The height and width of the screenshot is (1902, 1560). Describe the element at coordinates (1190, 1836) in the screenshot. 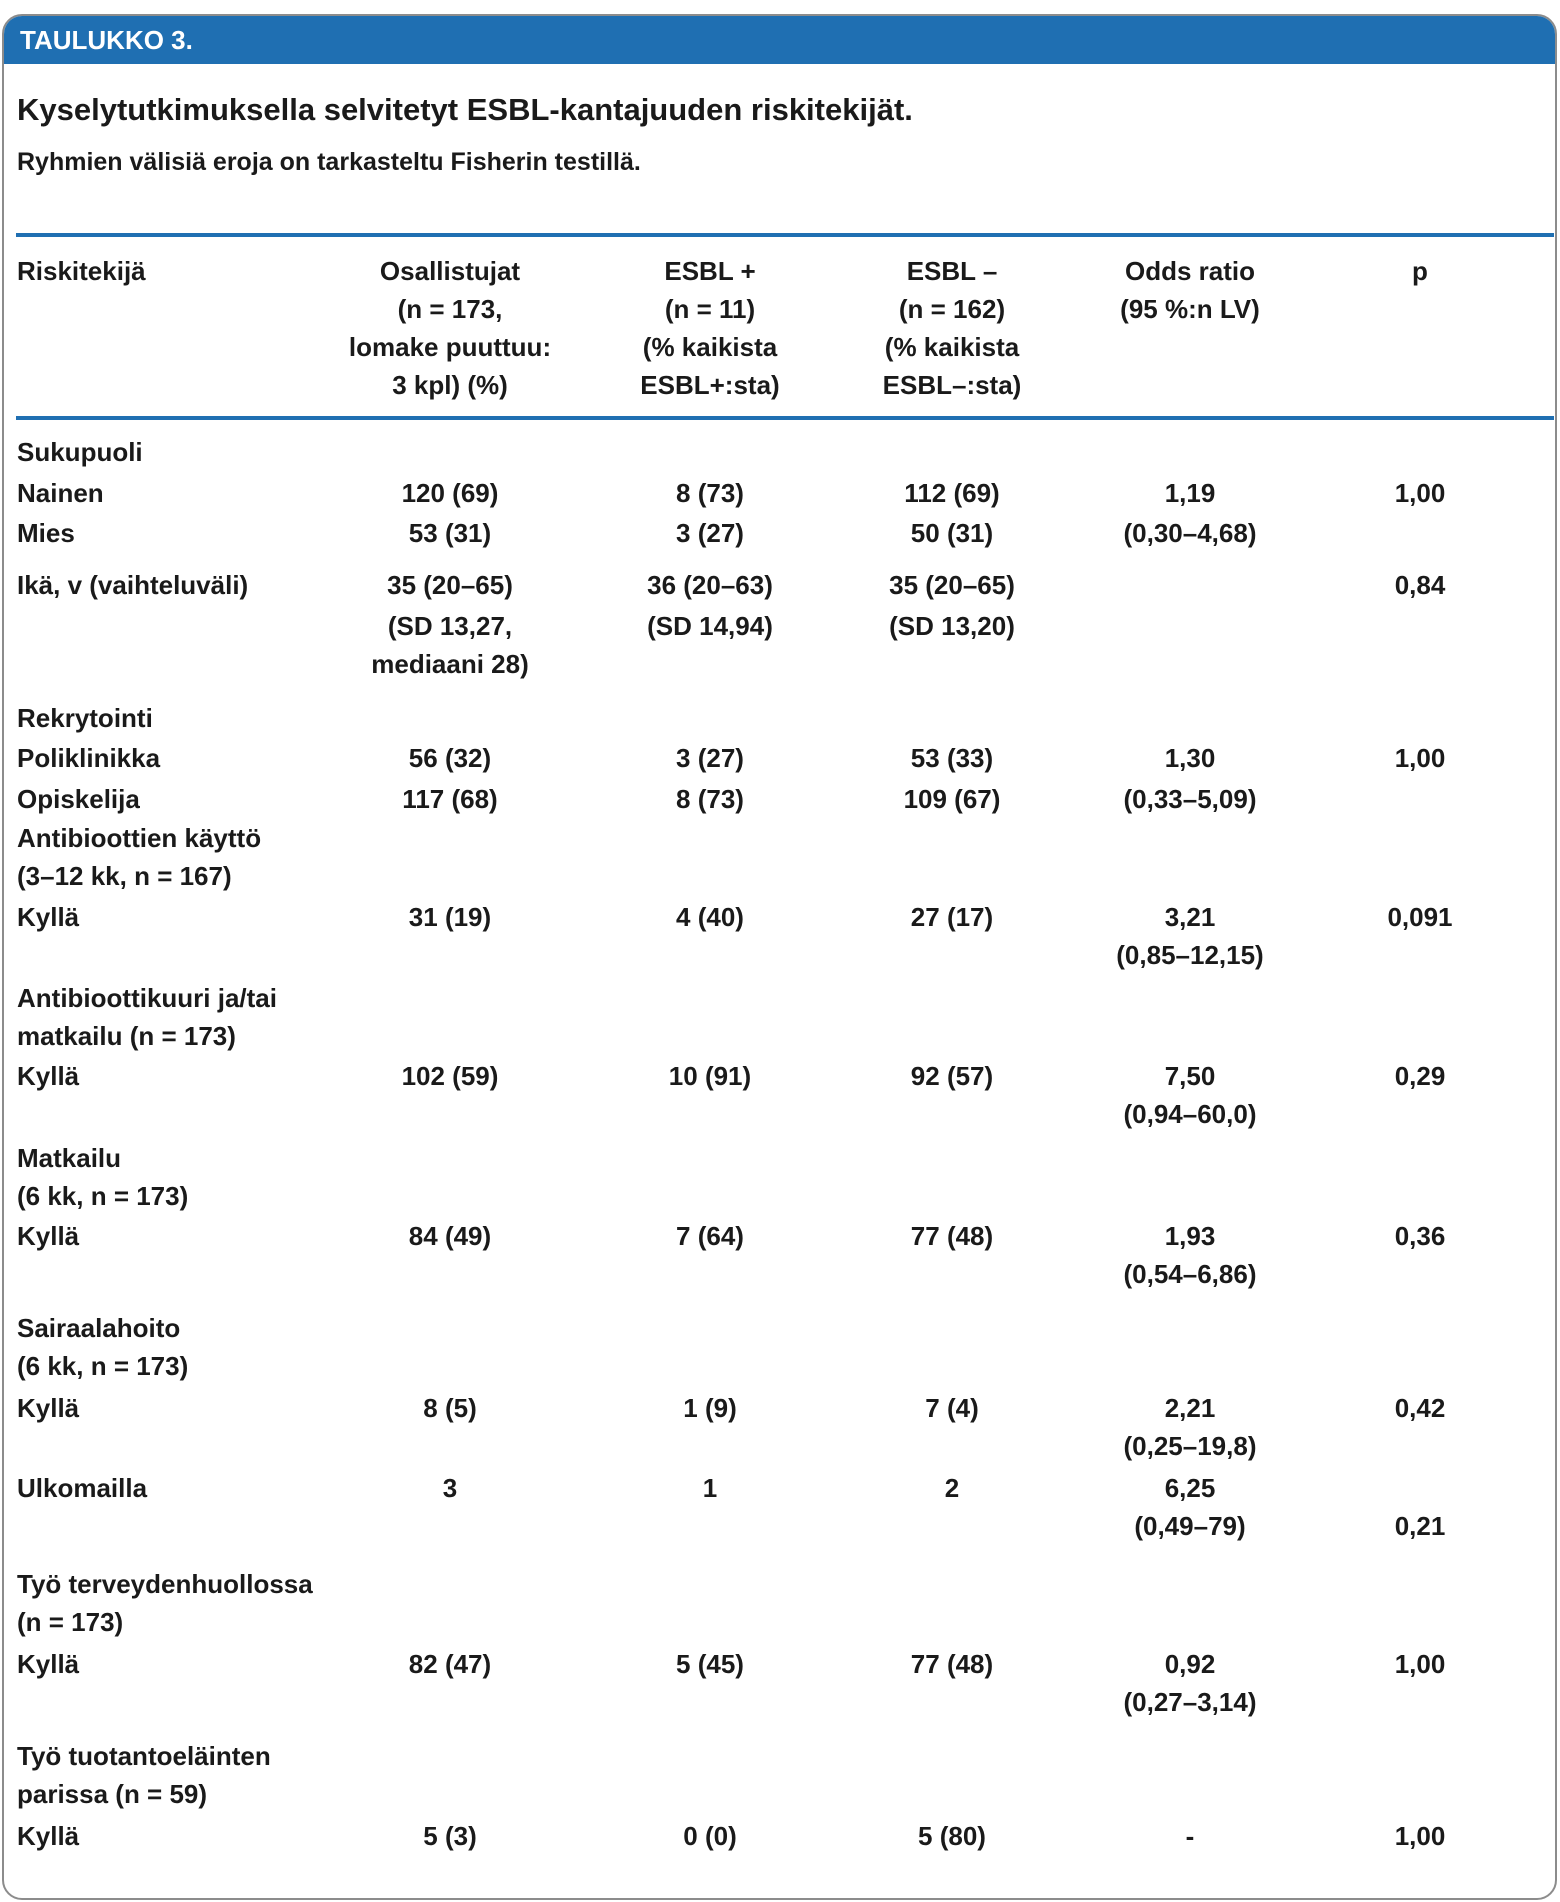

I see `table-cell: -` at that location.